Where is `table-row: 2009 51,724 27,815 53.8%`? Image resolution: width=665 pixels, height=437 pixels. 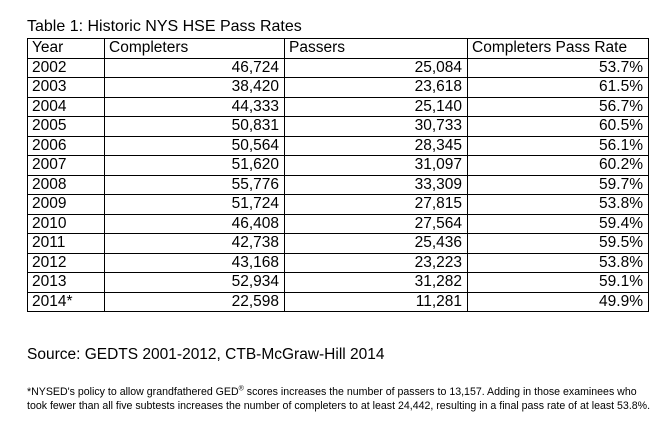 table-row: 2009 51,724 27,815 53.8% is located at coordinates (338, 204).